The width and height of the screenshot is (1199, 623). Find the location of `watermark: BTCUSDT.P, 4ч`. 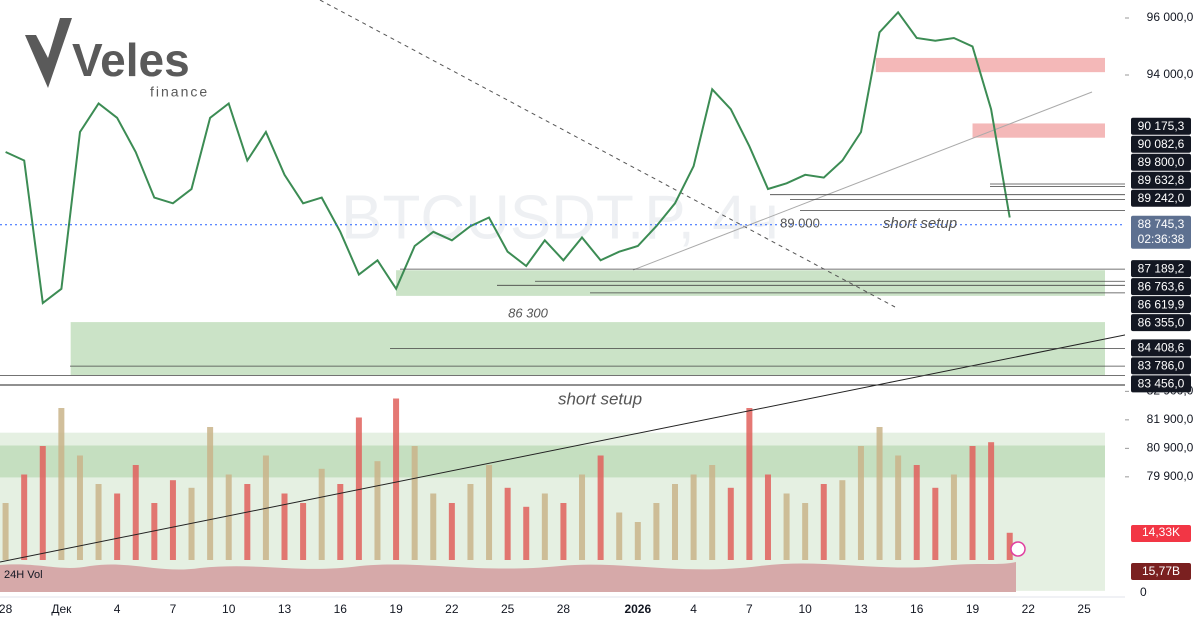

watermark: BTCUSDT.P, 4ч is located at coordinates (560, 217).